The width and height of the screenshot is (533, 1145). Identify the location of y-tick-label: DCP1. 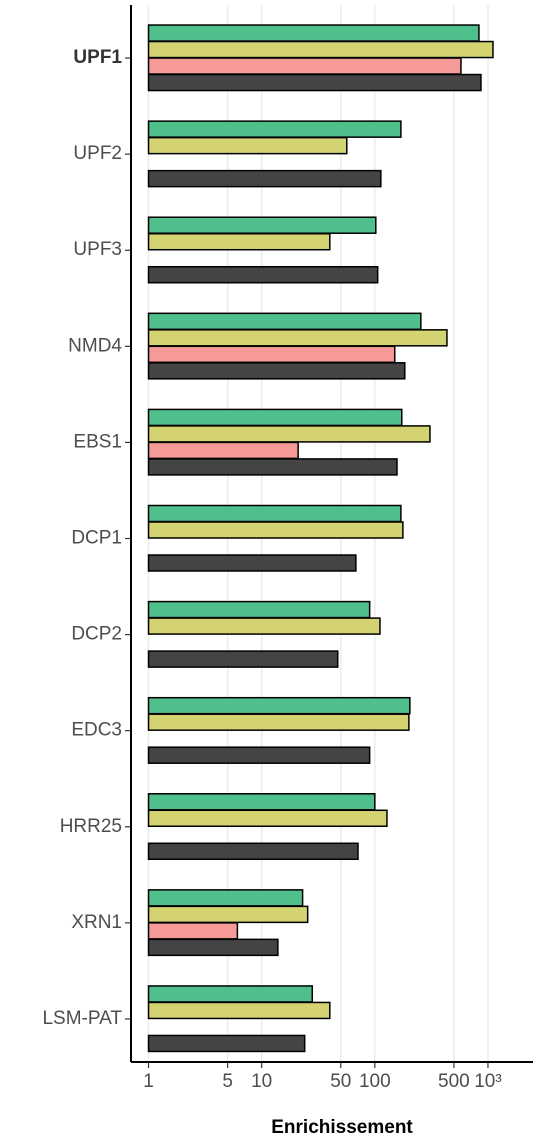
(96, 538).